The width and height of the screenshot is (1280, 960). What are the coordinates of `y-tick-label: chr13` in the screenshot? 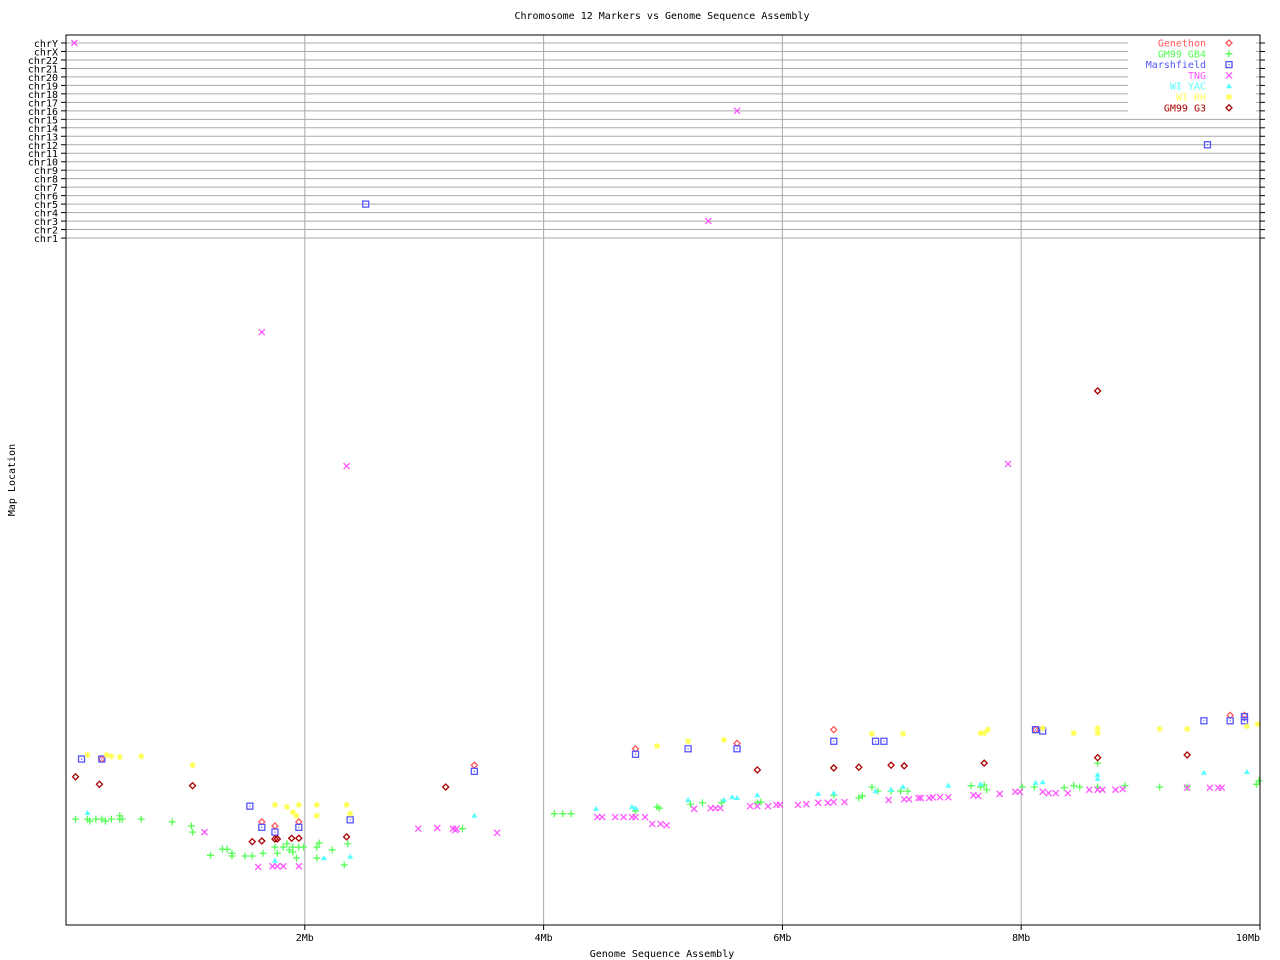 It's located at (43, 137).